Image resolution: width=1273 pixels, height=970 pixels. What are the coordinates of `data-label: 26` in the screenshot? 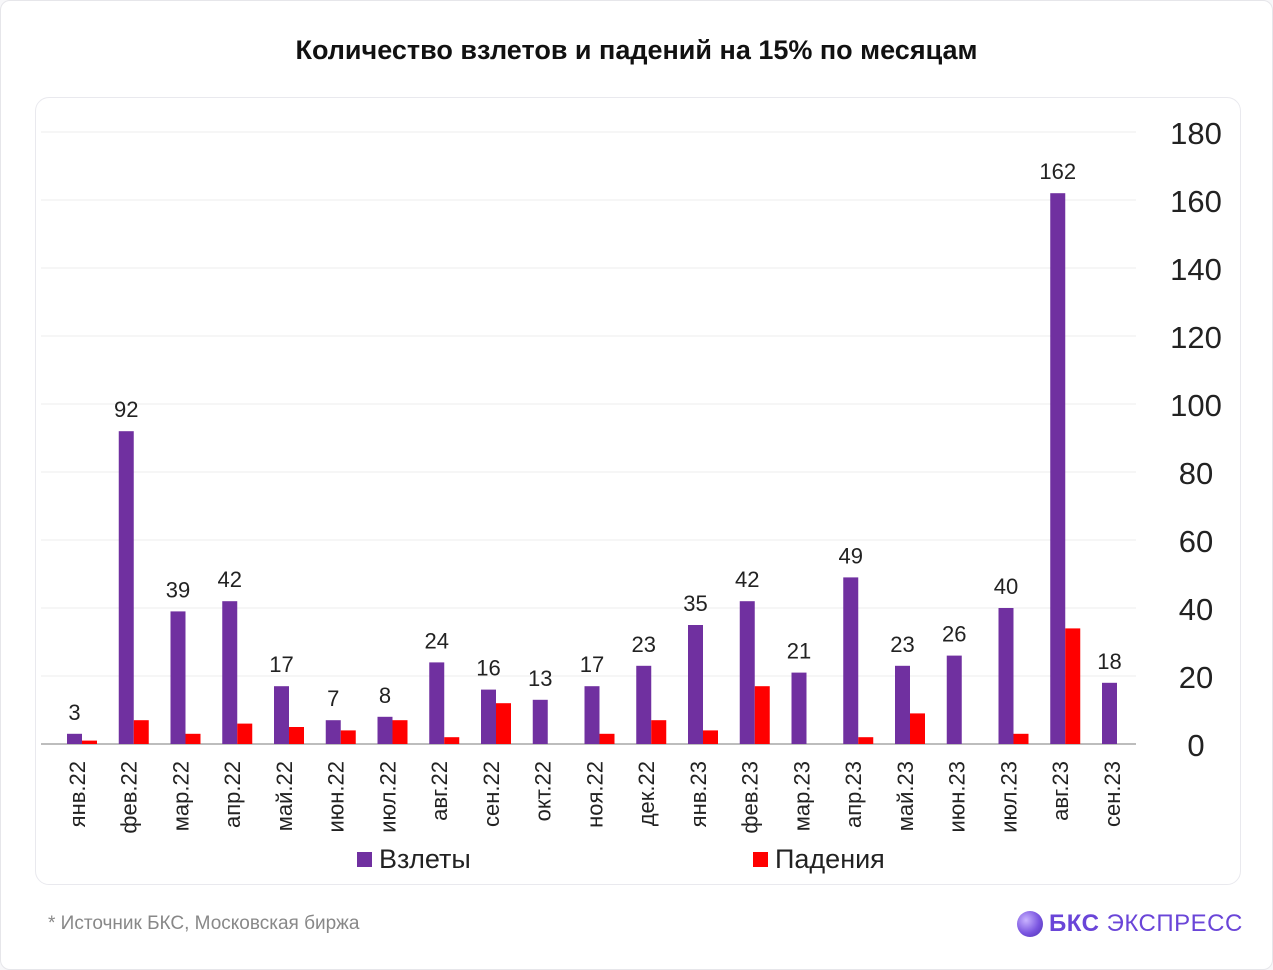 It's located at (954, 634).